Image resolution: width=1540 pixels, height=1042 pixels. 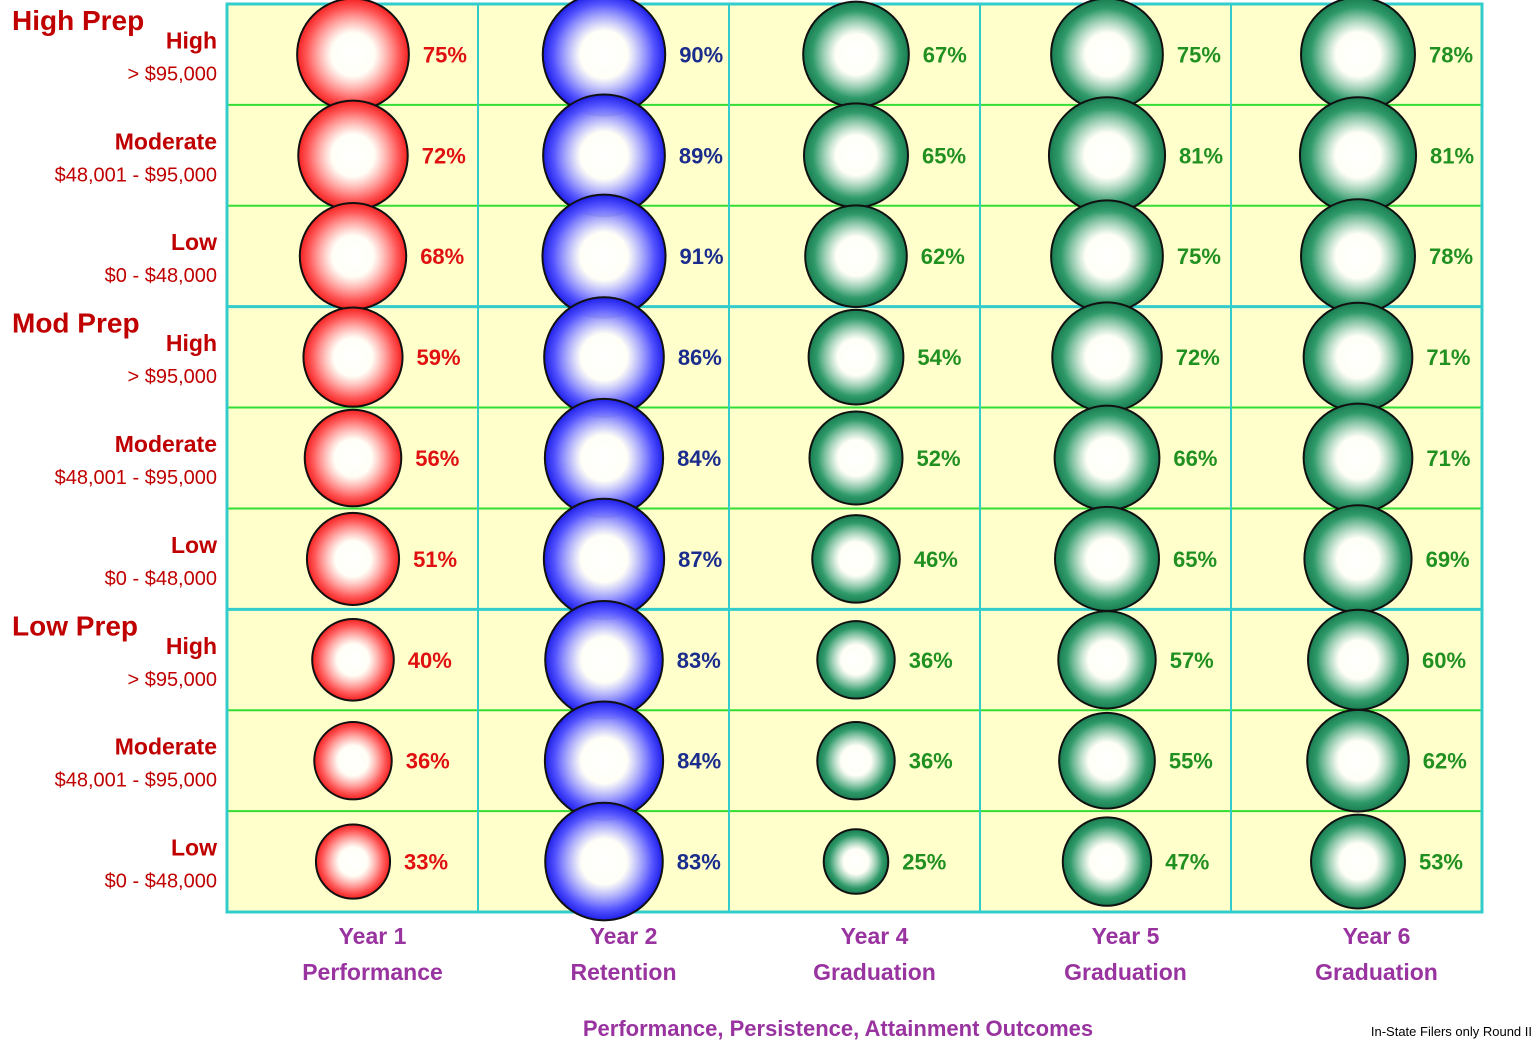 What do you see at coordinates (945, 54) in the screenshot?
I see `data-label: 67%` at bounding box center [945, 54].